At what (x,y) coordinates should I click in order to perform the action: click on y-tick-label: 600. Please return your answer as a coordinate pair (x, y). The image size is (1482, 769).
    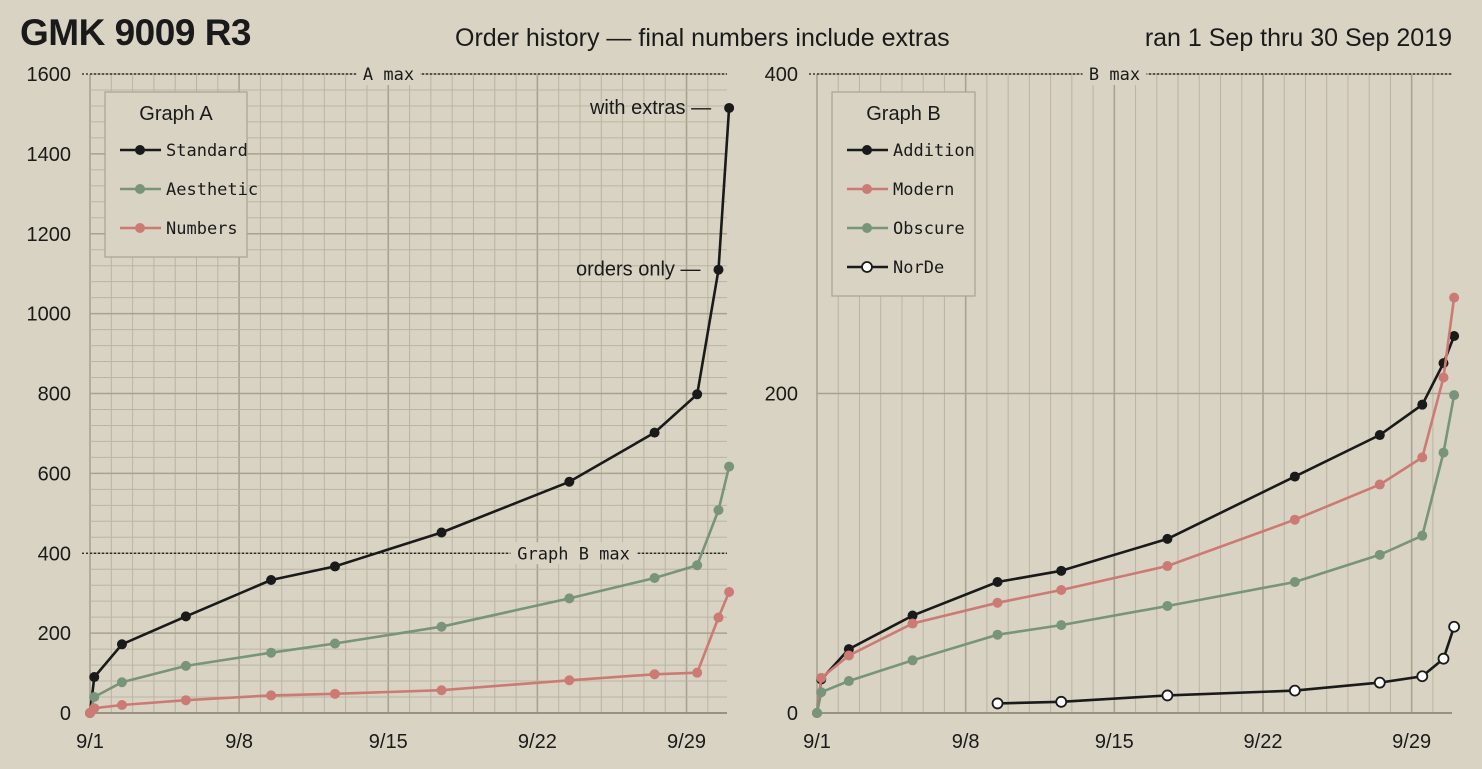
    Looking at the image, I should click on (54, 474).